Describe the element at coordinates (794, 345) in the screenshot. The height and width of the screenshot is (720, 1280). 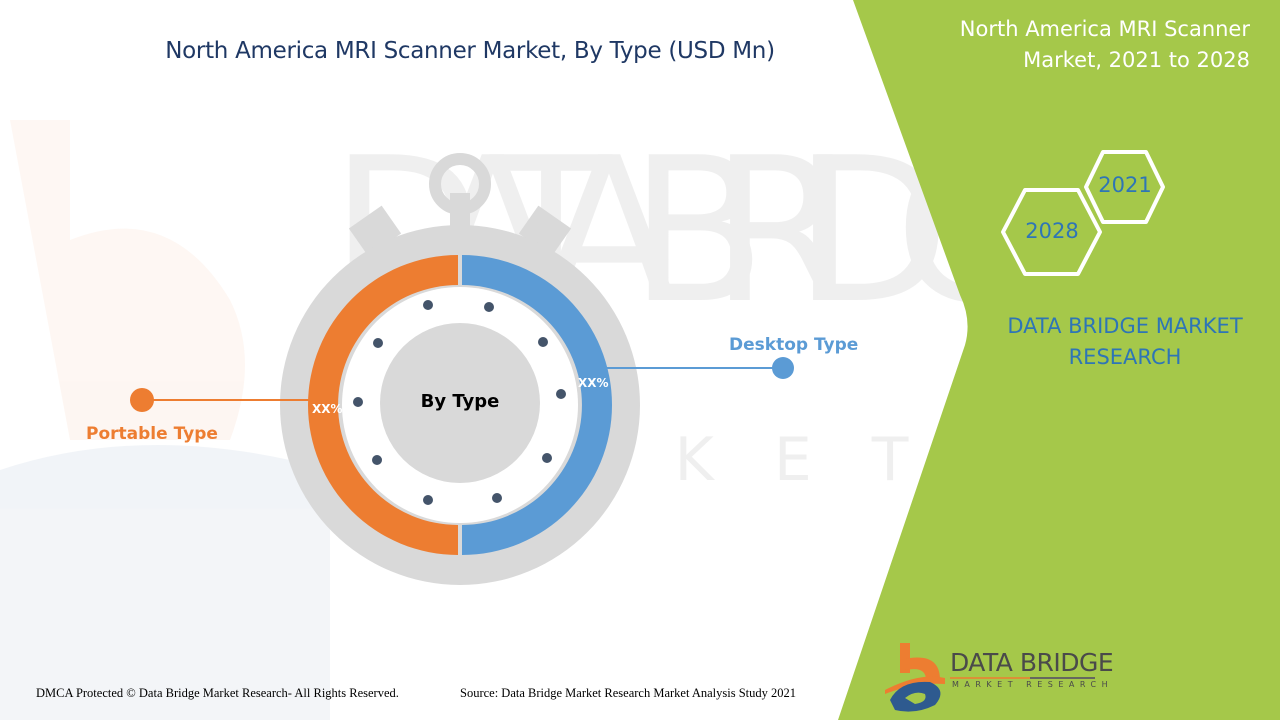
I see `desktop-type-label: Desktop Type` at that location.